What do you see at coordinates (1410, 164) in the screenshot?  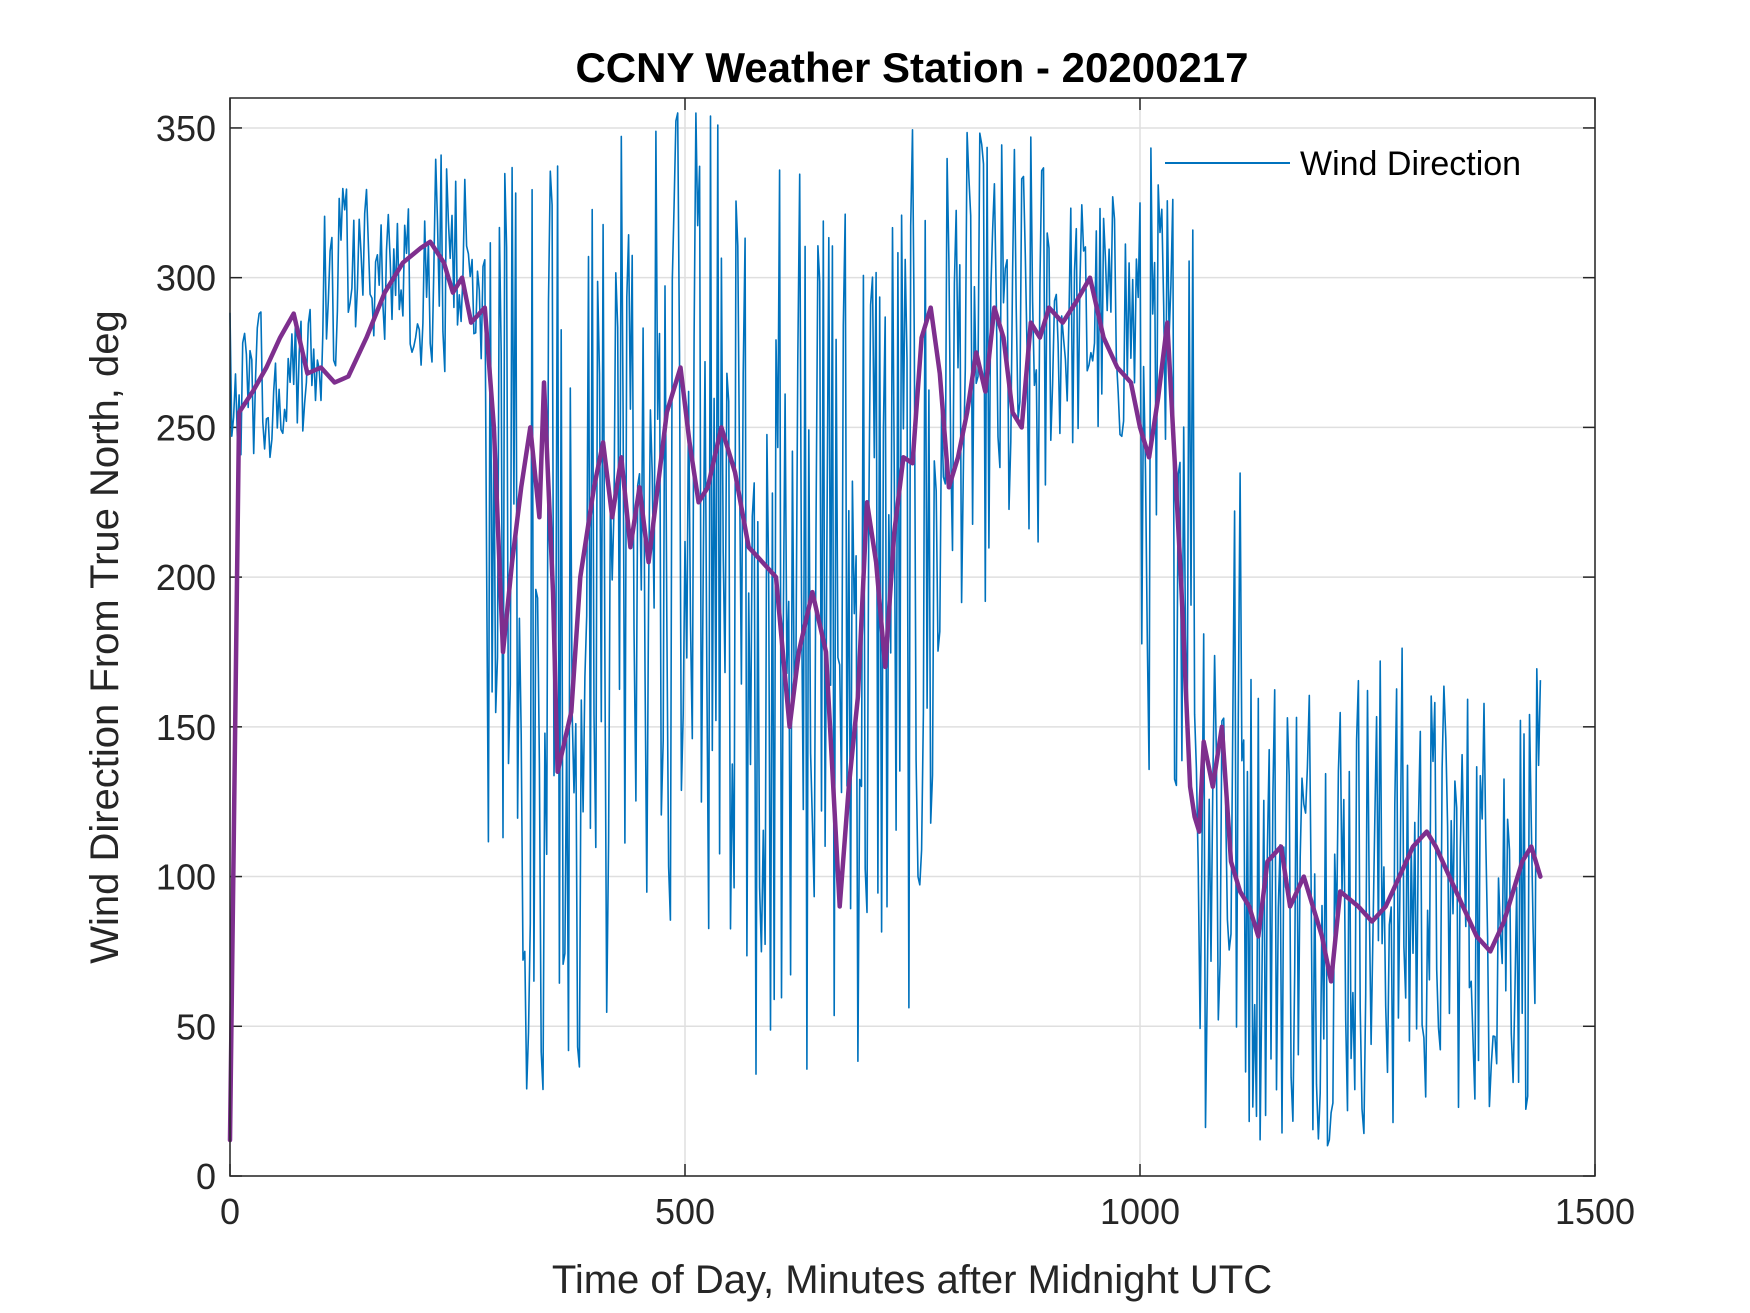 I see `legend-label-wind-direction: Wind Direction` at bounding box center [1410, 164].